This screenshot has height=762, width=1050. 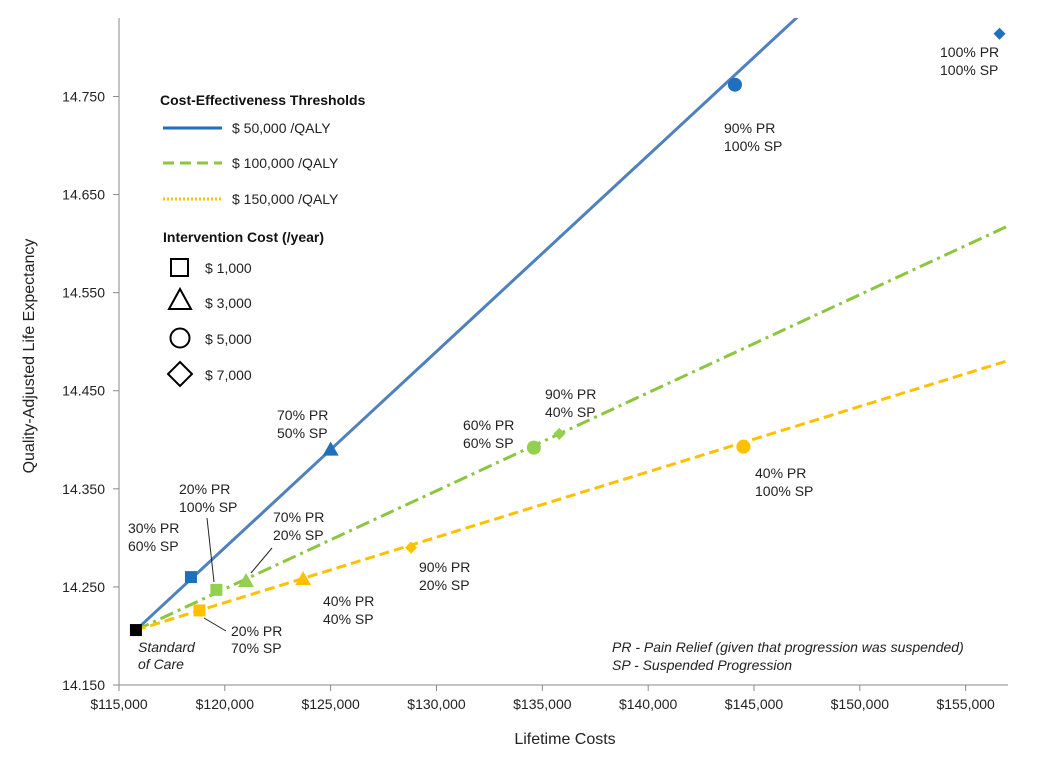 I want to click on point-20-pr-70-sp, so click(x=199, y=610).